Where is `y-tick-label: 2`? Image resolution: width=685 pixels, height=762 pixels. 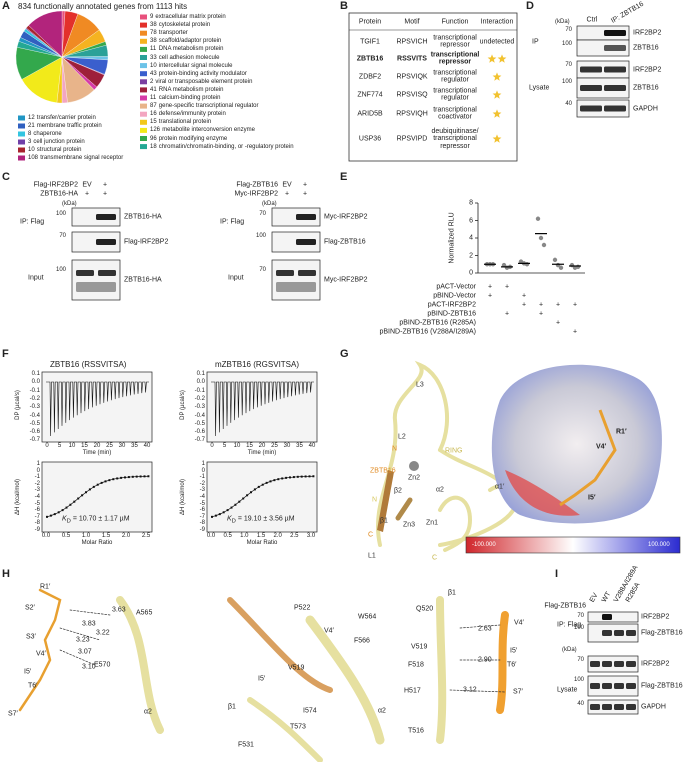 y-tick-label: 2 is located at coordinates (471, 255).